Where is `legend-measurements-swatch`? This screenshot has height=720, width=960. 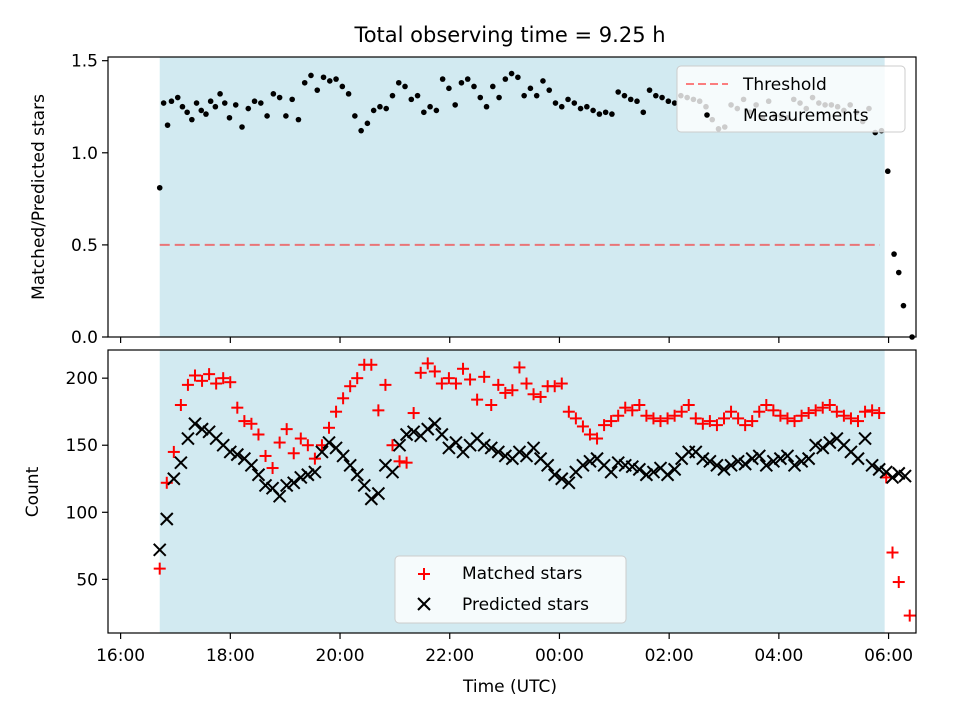 legend-measurements-swatch is located at coordinates (707, 115).